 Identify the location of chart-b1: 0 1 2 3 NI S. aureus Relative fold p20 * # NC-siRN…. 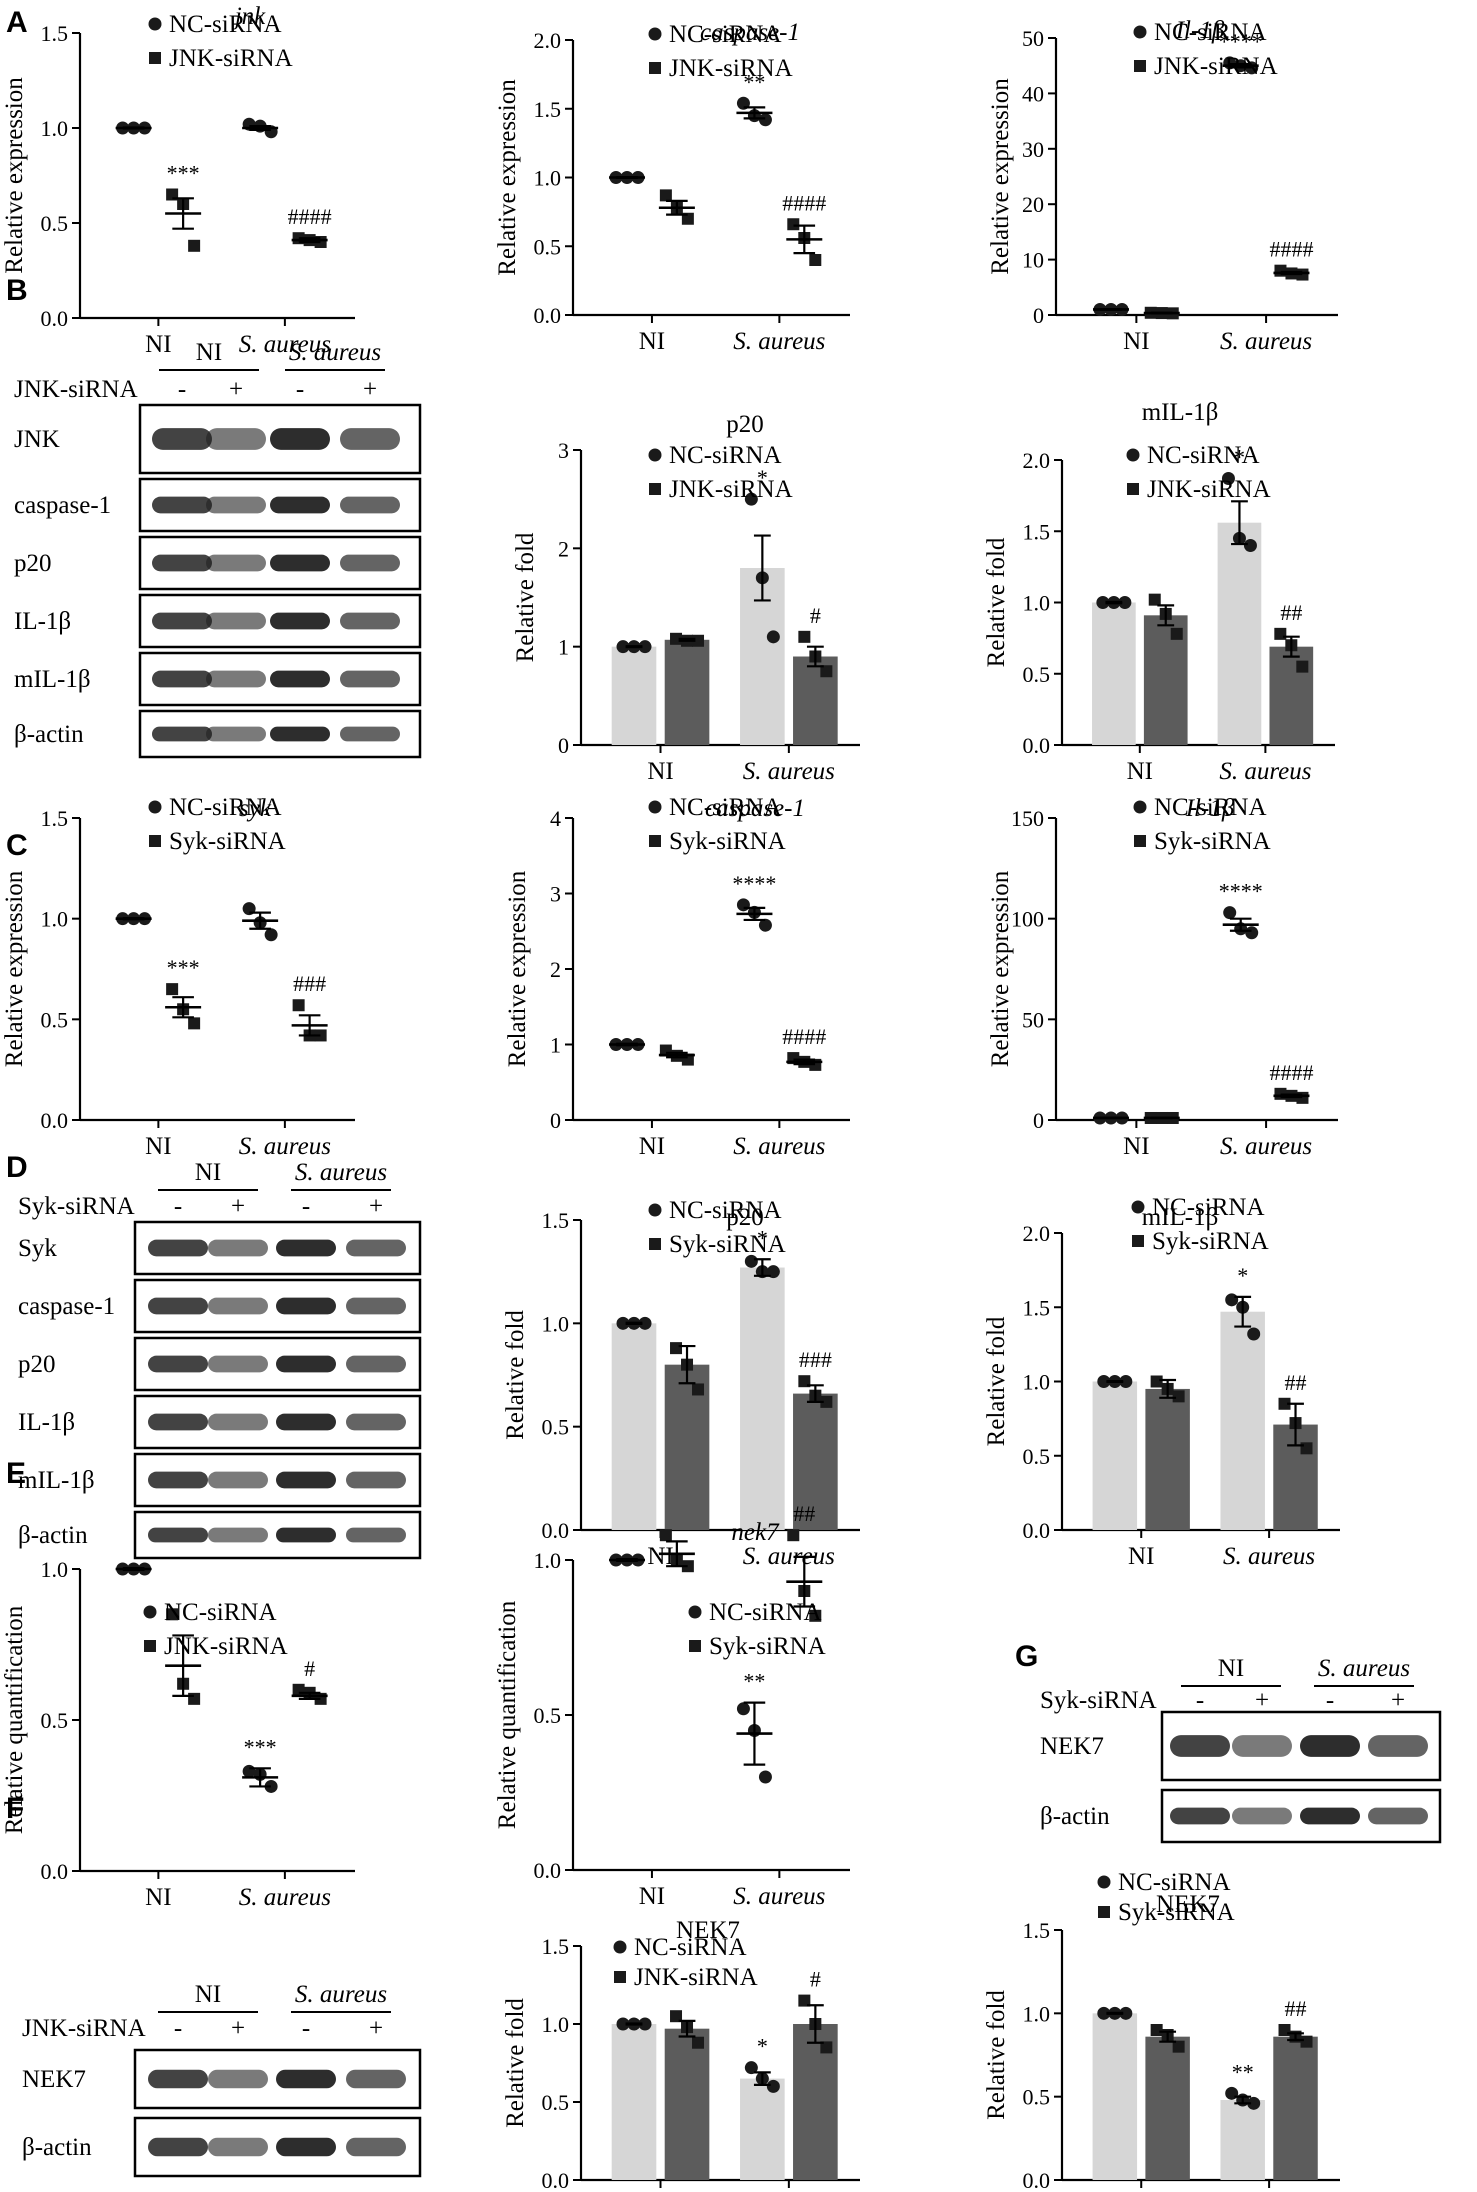
(686, 598).